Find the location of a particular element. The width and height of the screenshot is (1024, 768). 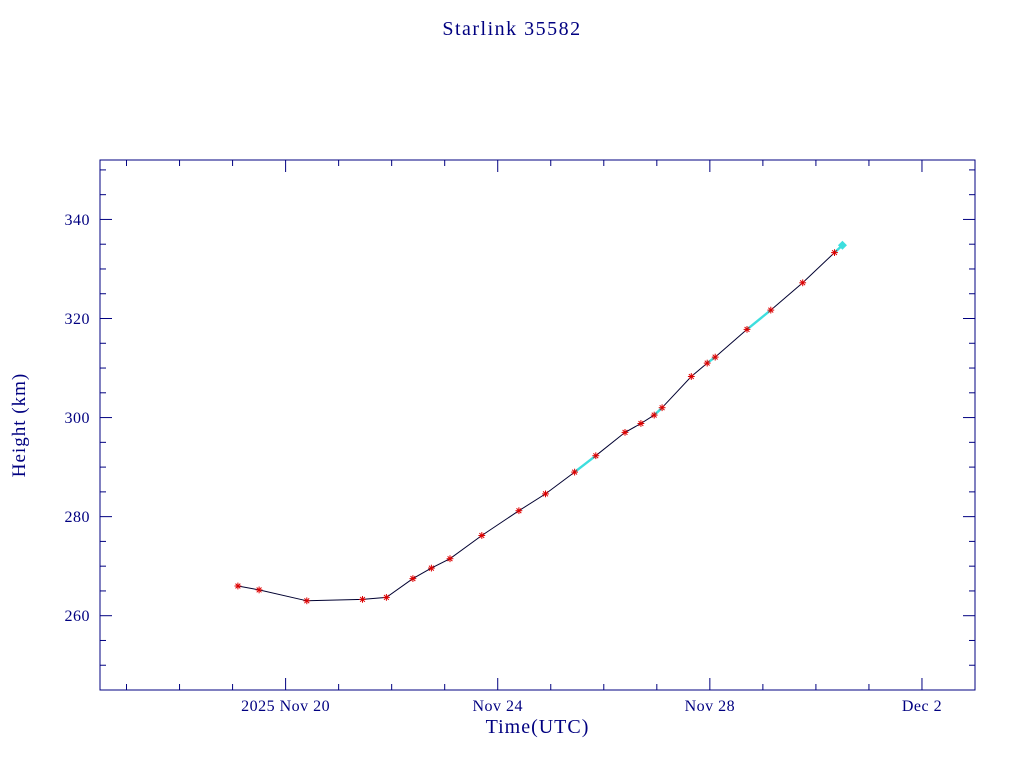

y-tick-label: 340 is located at coordinates (78, 220).